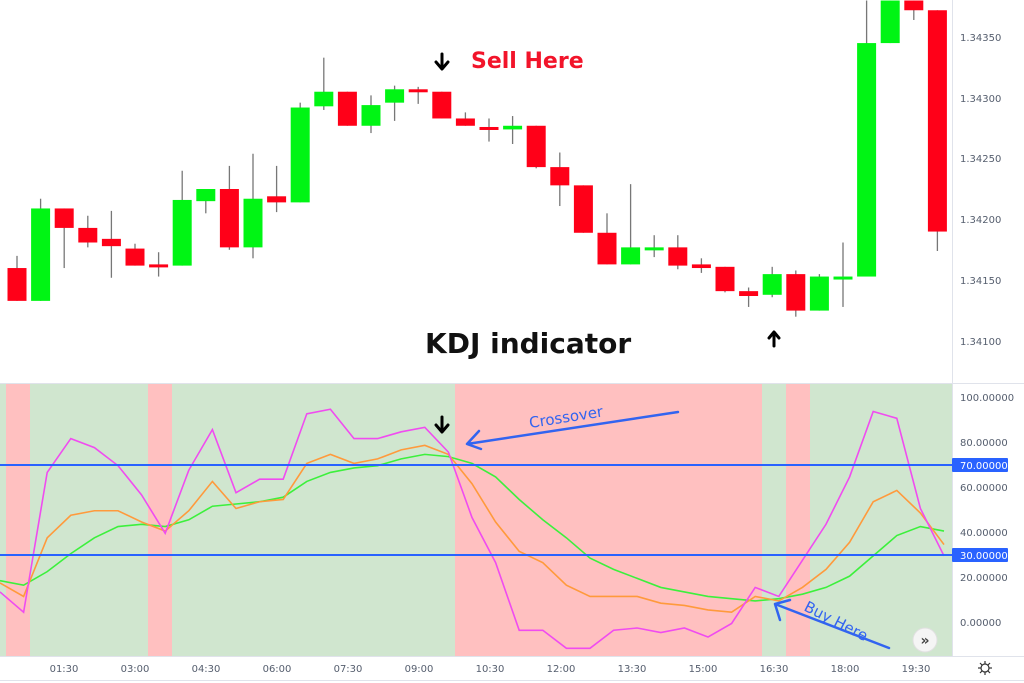 This screenshot has height=683, width=1024. I want to click on time-tick: 06:00, so click(277, 669).